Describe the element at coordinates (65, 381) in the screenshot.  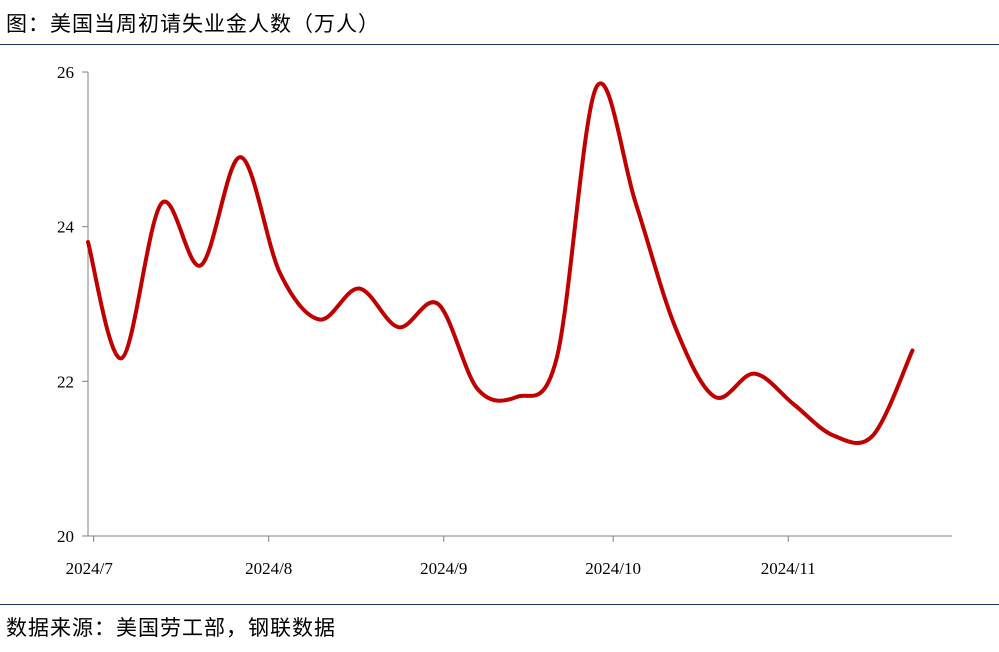
I see `y-tick-label: 22` at that location.